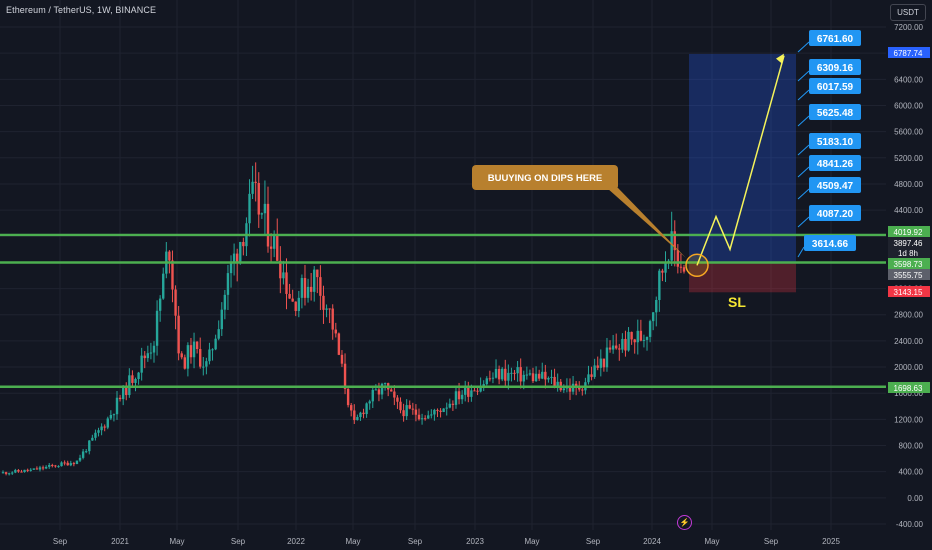  Describe the element at coordinates (646, 223) in the screenshot. I see `callout-pointer` at that location.